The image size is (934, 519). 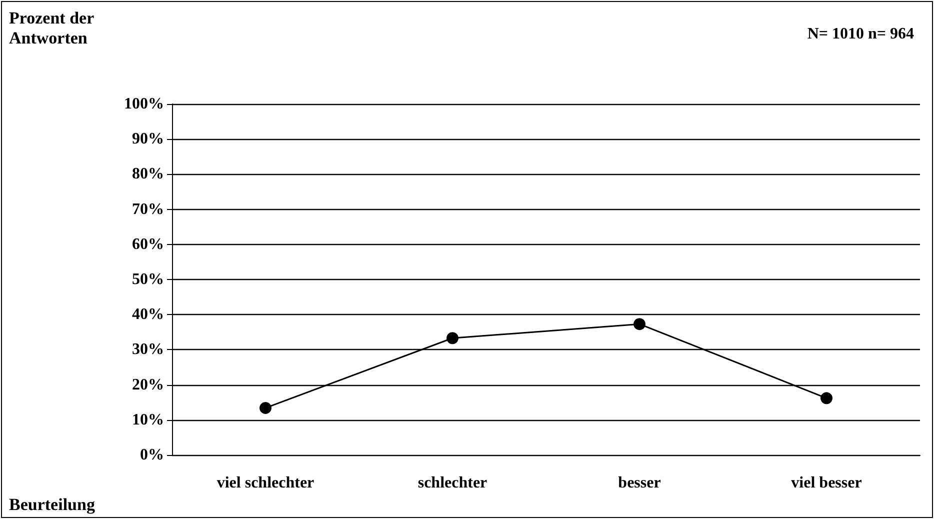 What do you see at coordinates (148, 419) in the screenshot?
I see `y-tick-label: 10%` at bounding box center [148, 419].